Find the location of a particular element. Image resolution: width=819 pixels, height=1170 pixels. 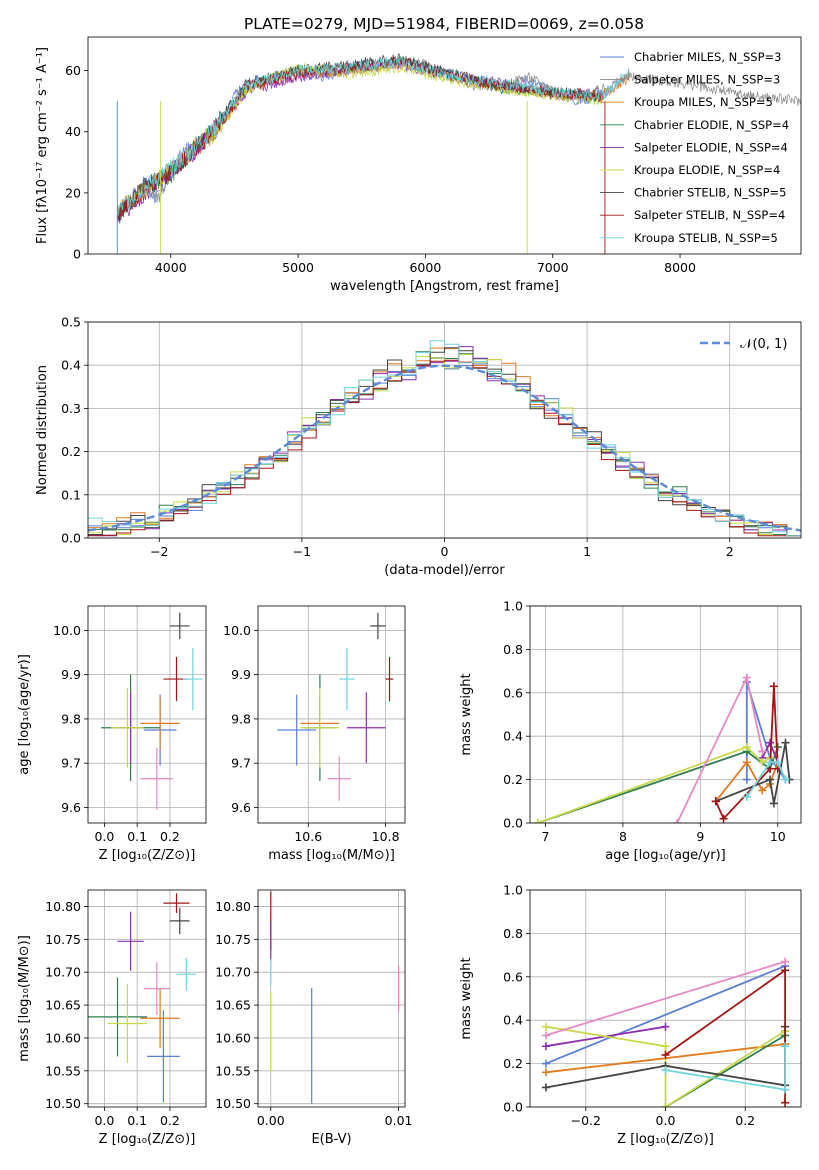

x-tick-label: 10 is located at coordinates (778, 836).